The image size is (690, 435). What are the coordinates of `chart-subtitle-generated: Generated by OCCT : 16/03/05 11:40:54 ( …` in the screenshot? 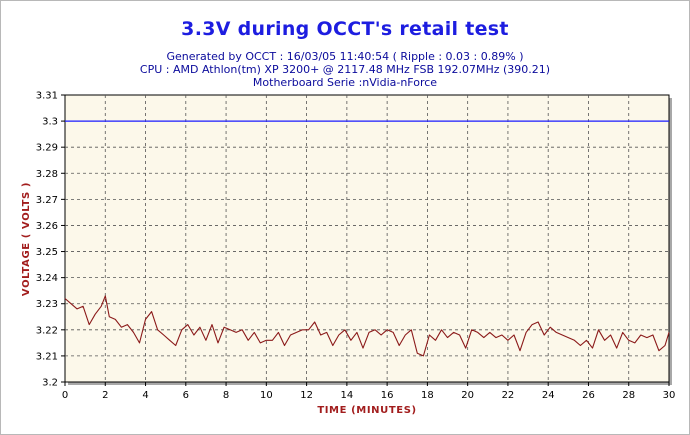 It's located at (345, 56).